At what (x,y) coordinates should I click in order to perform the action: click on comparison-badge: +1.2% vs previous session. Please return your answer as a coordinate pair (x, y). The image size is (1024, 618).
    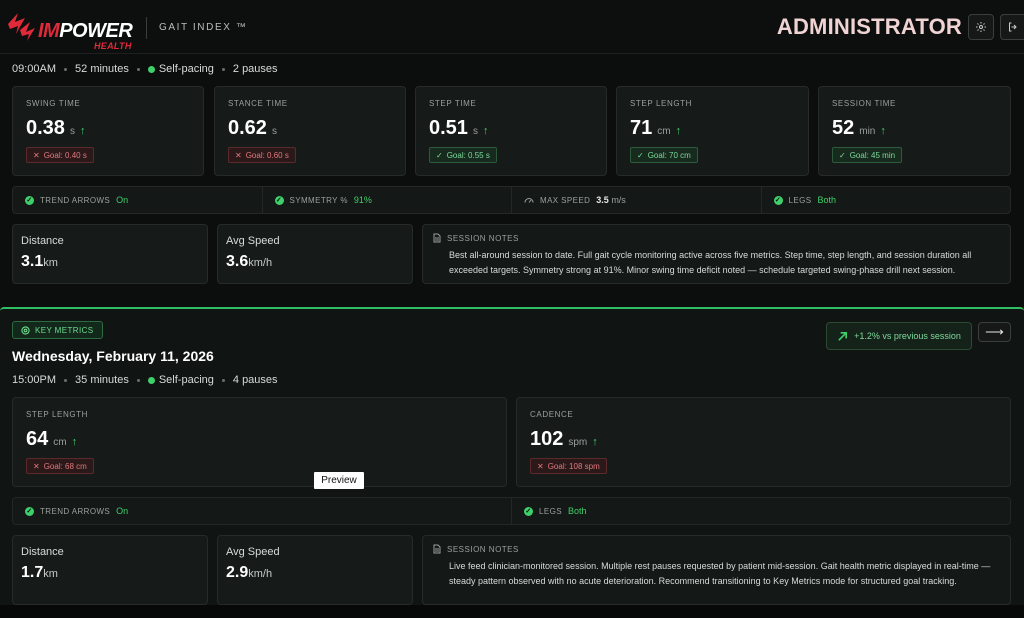
    Looking at the image, I should click on (899, 336).